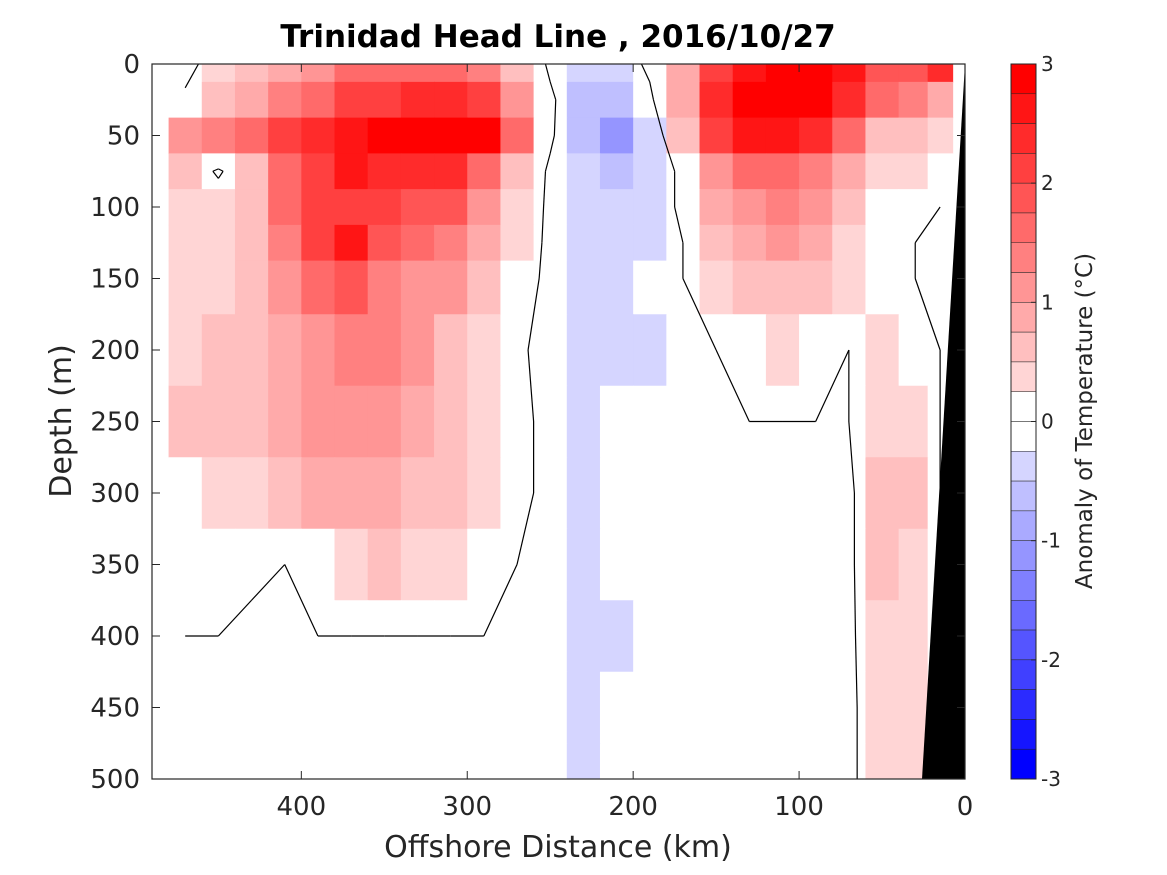 The width and height of the screenshot is (1167, 875). I want to click on y-axis-title: Depth (m), so click(61, 421).